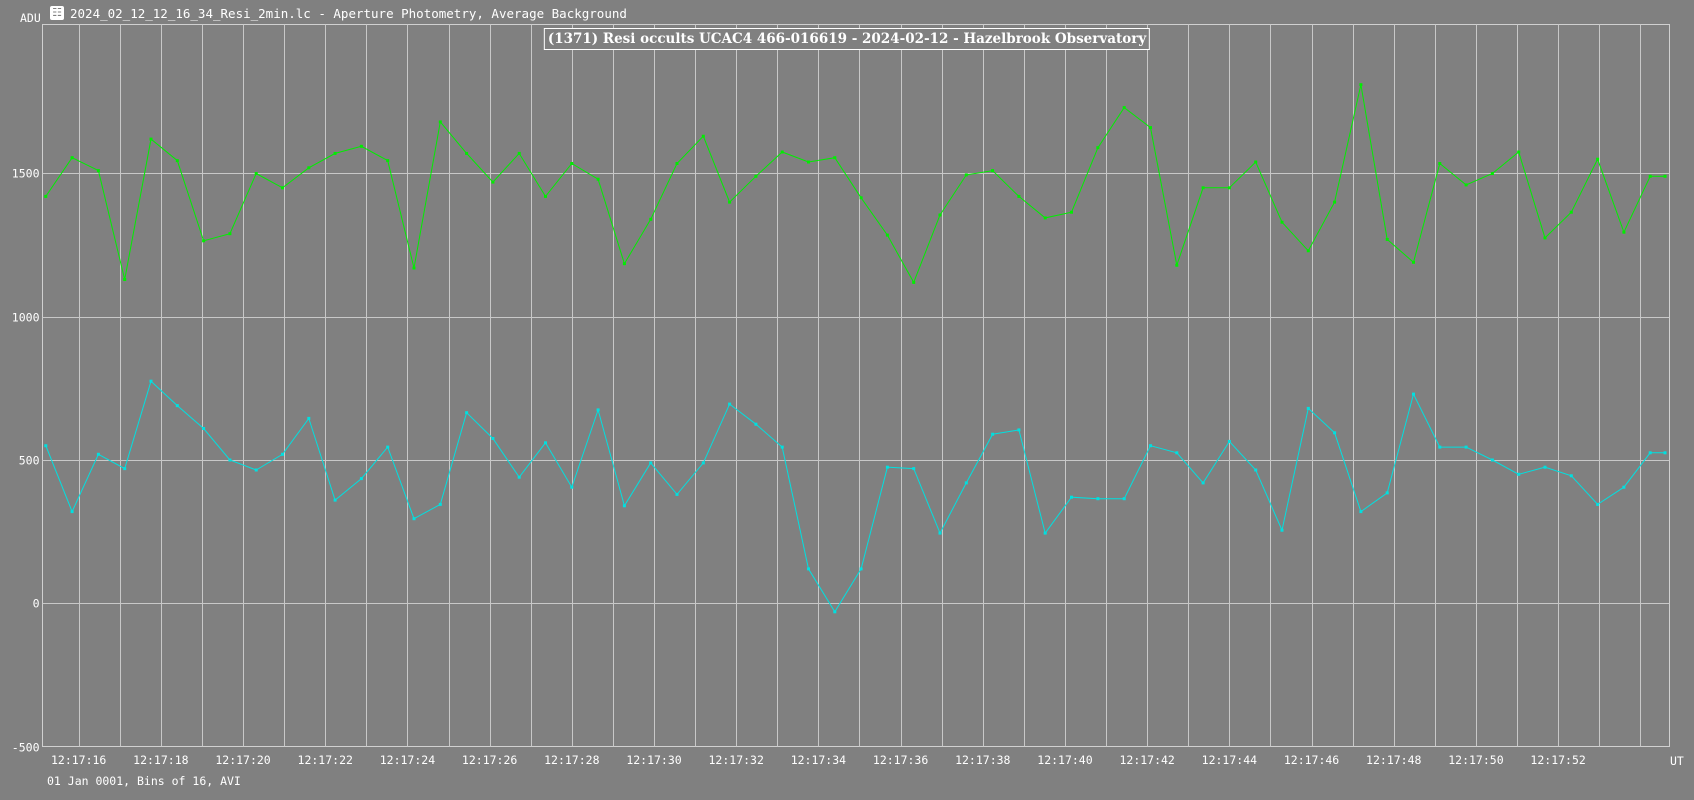 Image resolution: width=1694 pixels, height=800 pixels. Describe the element at coordinates (30, 18) in the screenshot. I see `y-axis-unit-label: ADU` at that location.